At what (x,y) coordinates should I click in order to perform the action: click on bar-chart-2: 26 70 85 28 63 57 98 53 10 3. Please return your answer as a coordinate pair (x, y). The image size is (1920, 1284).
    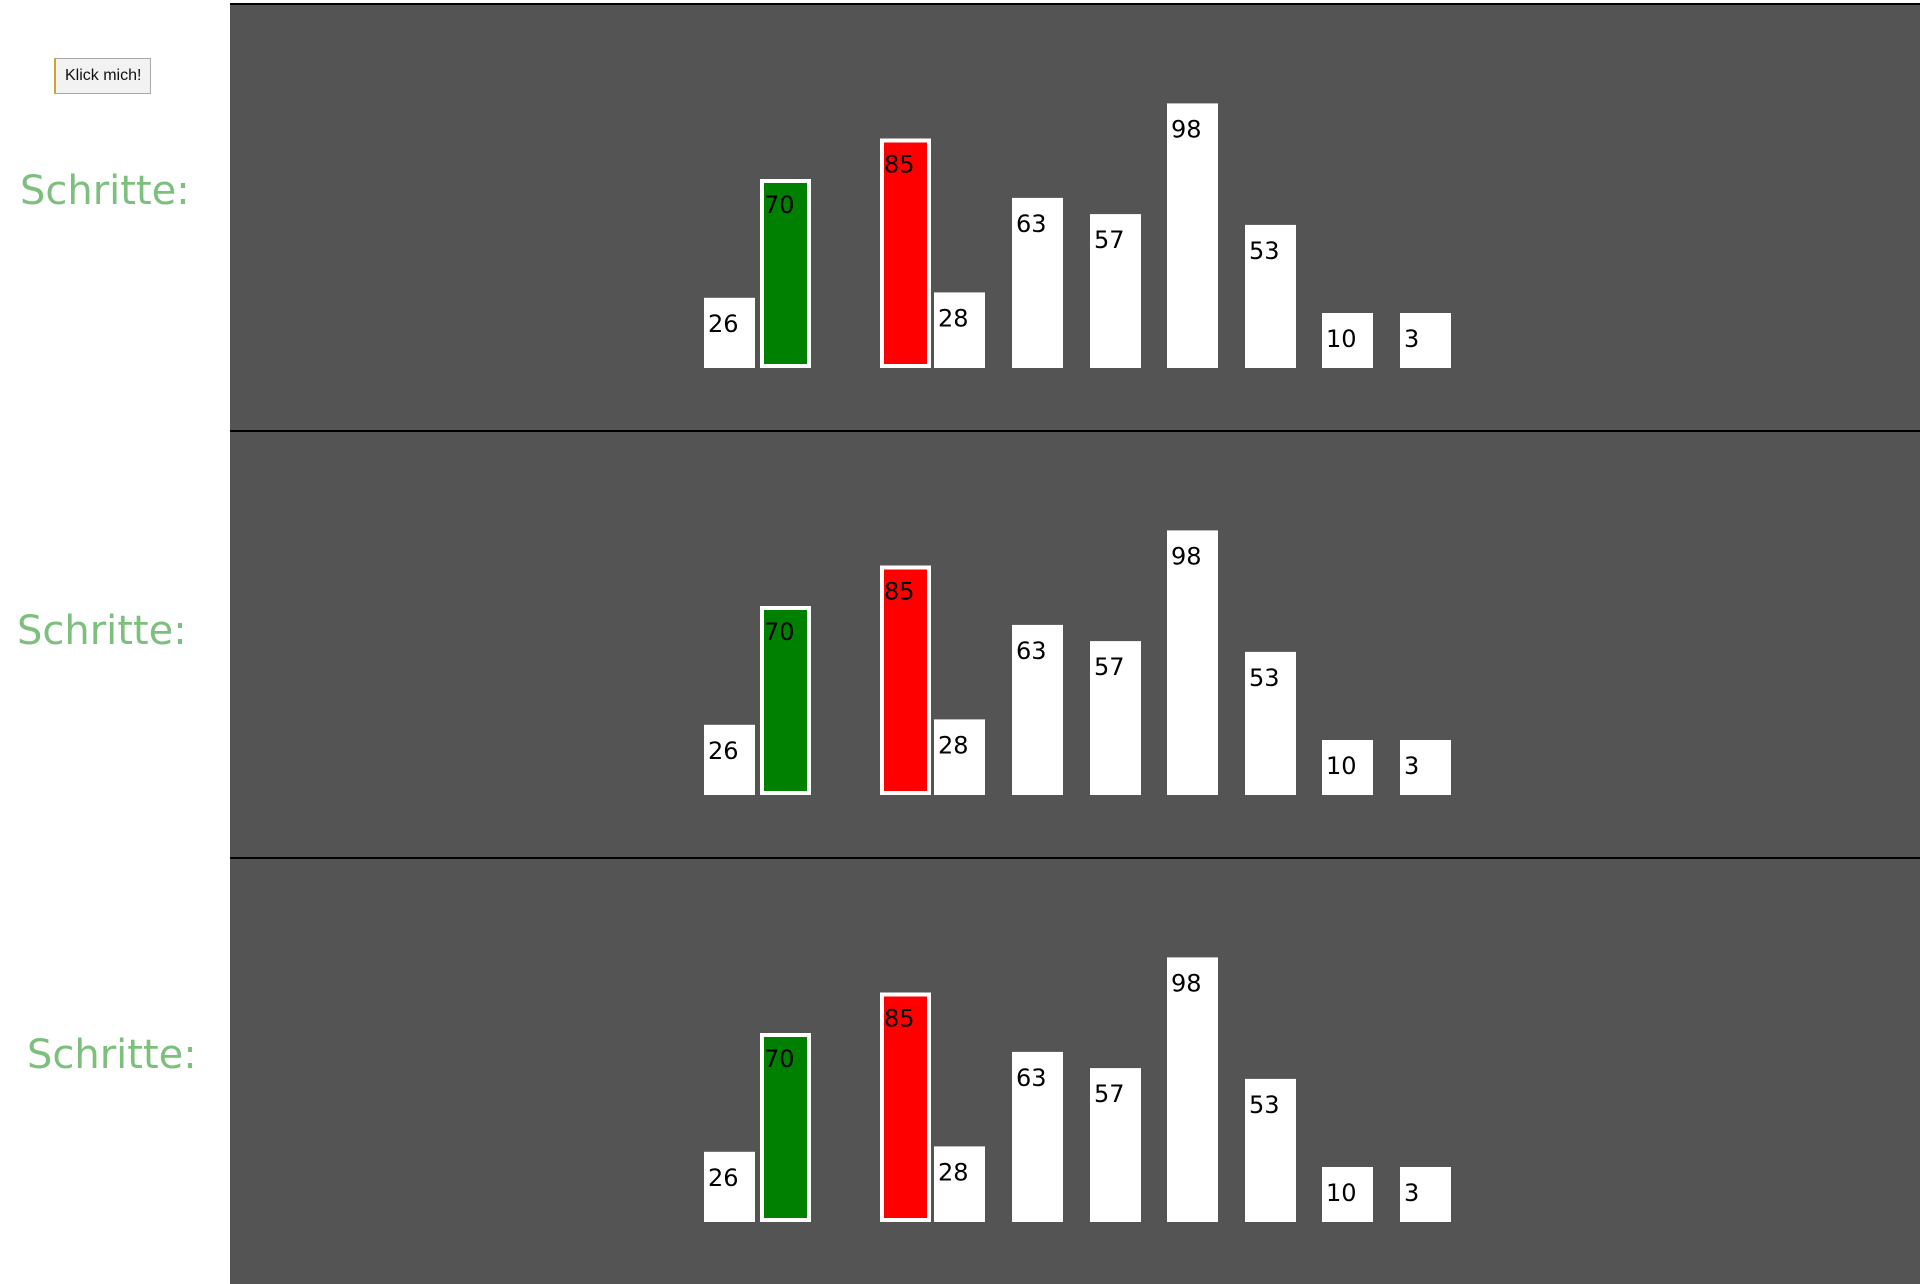
    Looking at the image, I should click on (1077, 662).